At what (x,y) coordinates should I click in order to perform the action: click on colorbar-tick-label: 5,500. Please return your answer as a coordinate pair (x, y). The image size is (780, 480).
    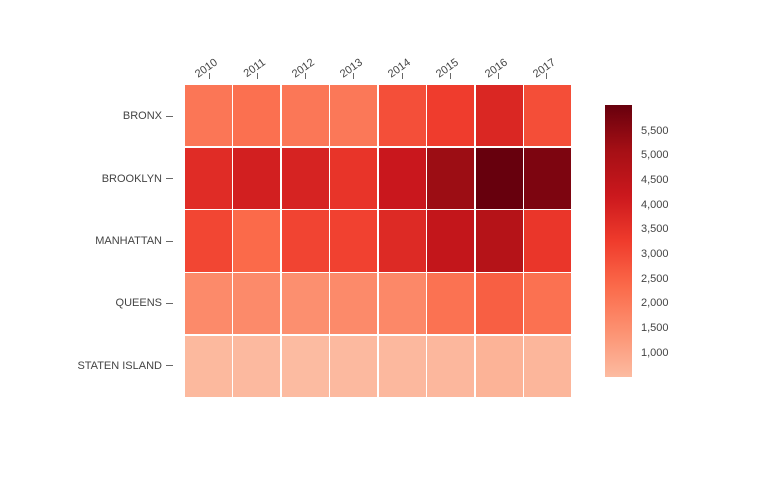
    Looking at the image, I should click on (655, 130).